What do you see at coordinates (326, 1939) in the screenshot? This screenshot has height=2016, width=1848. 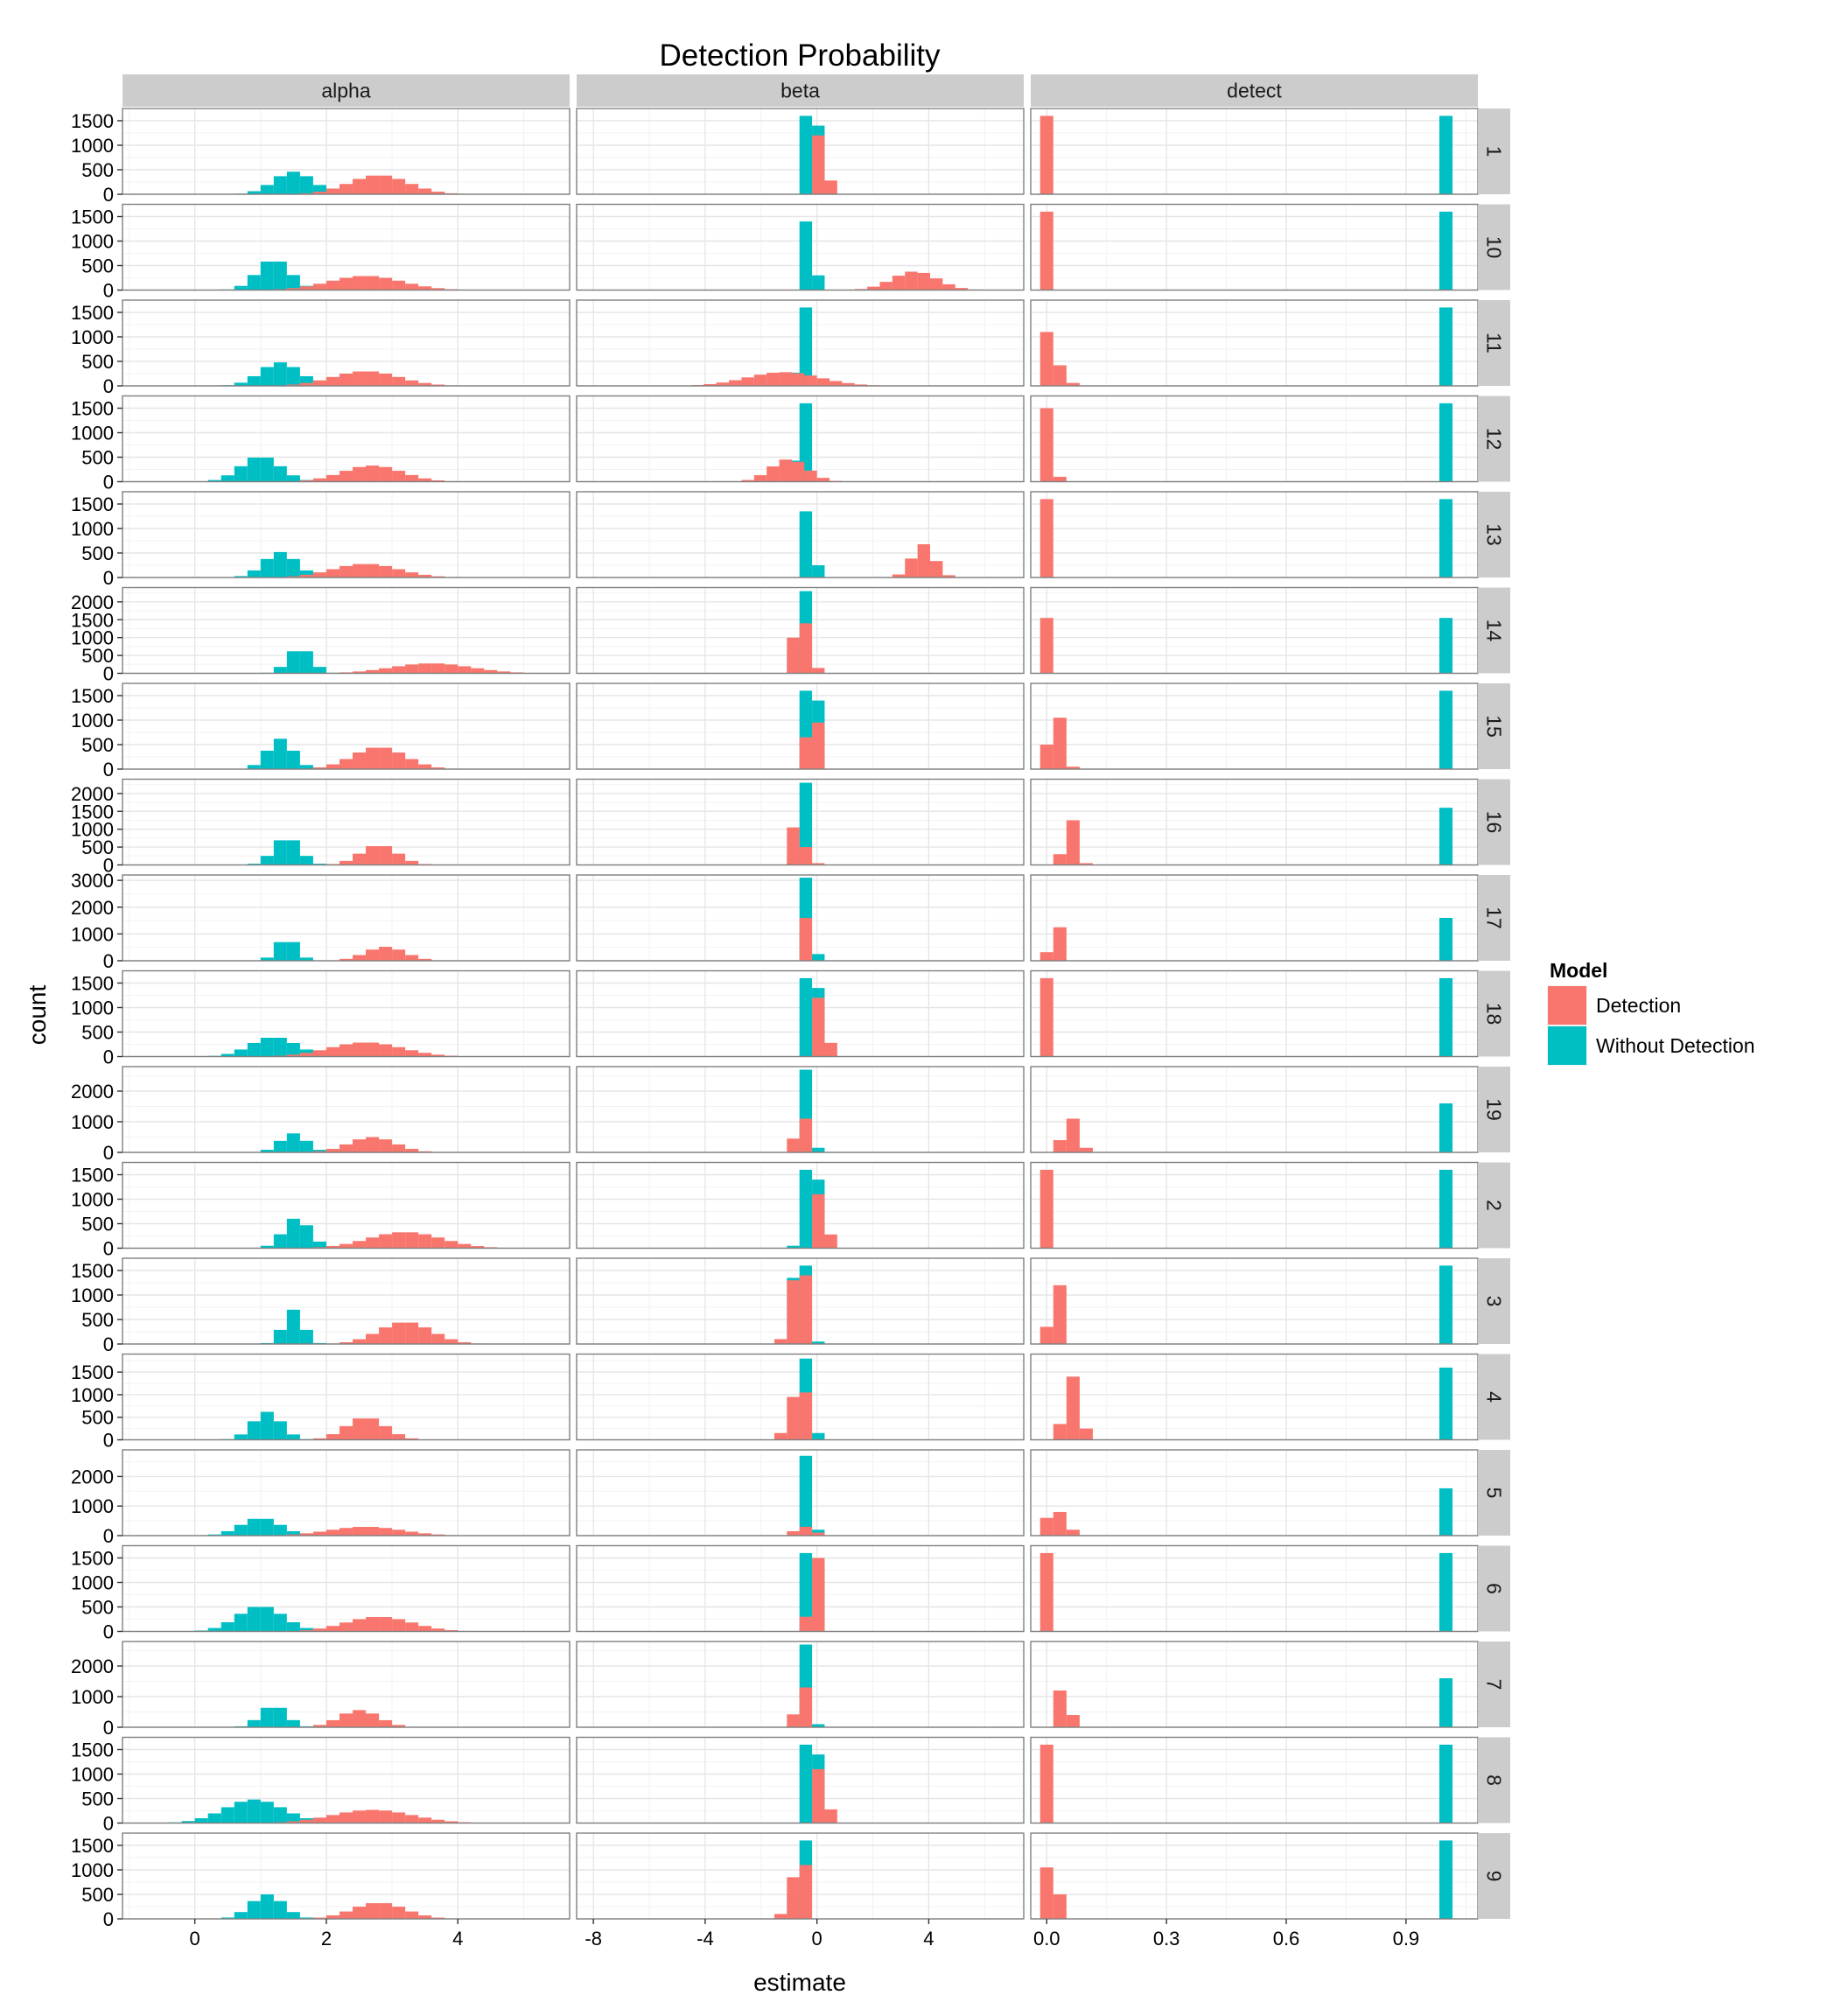 I see `x-tick-label: 2` at bounding box center [326, 1939].